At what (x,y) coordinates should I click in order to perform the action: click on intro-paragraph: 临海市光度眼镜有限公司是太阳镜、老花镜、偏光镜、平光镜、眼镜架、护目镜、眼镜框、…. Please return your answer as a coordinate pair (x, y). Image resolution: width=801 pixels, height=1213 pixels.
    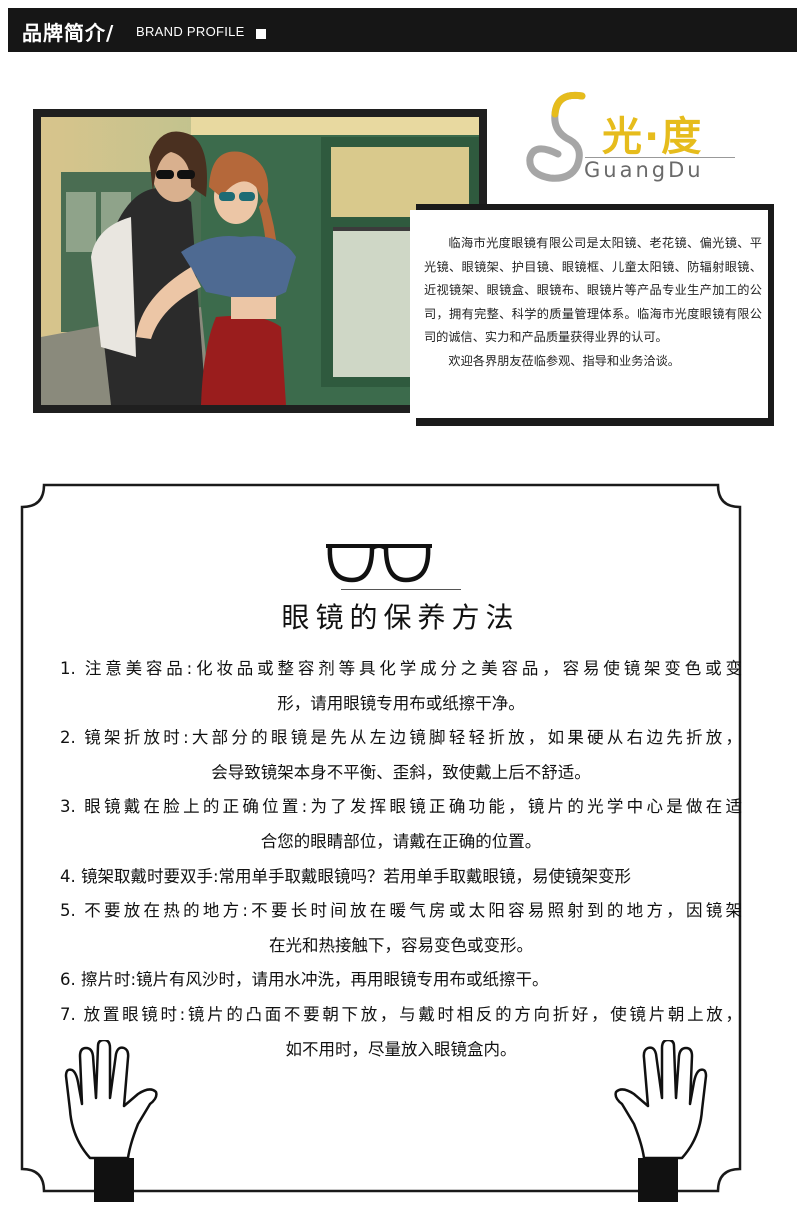
    Looking at the image, I should click on (593, 290).